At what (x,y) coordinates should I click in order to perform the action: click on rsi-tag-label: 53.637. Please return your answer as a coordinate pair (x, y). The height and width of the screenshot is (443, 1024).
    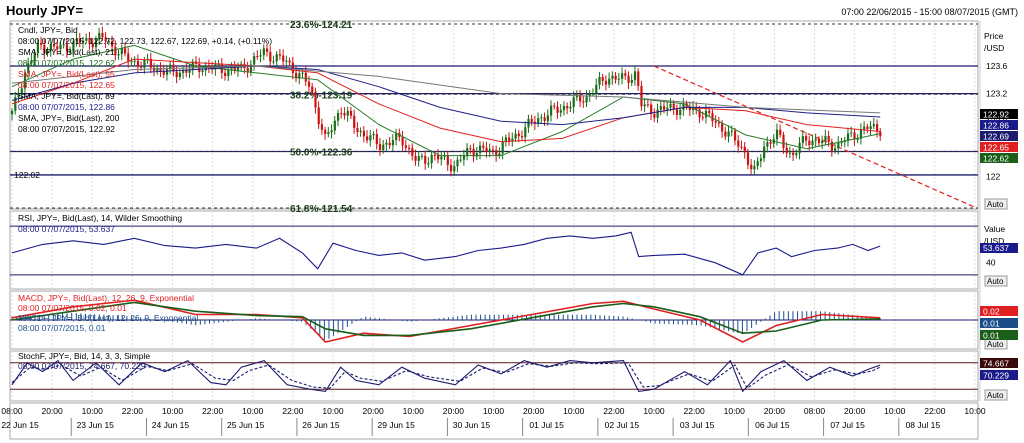
    Looking at the image, I should click on (996, 248).